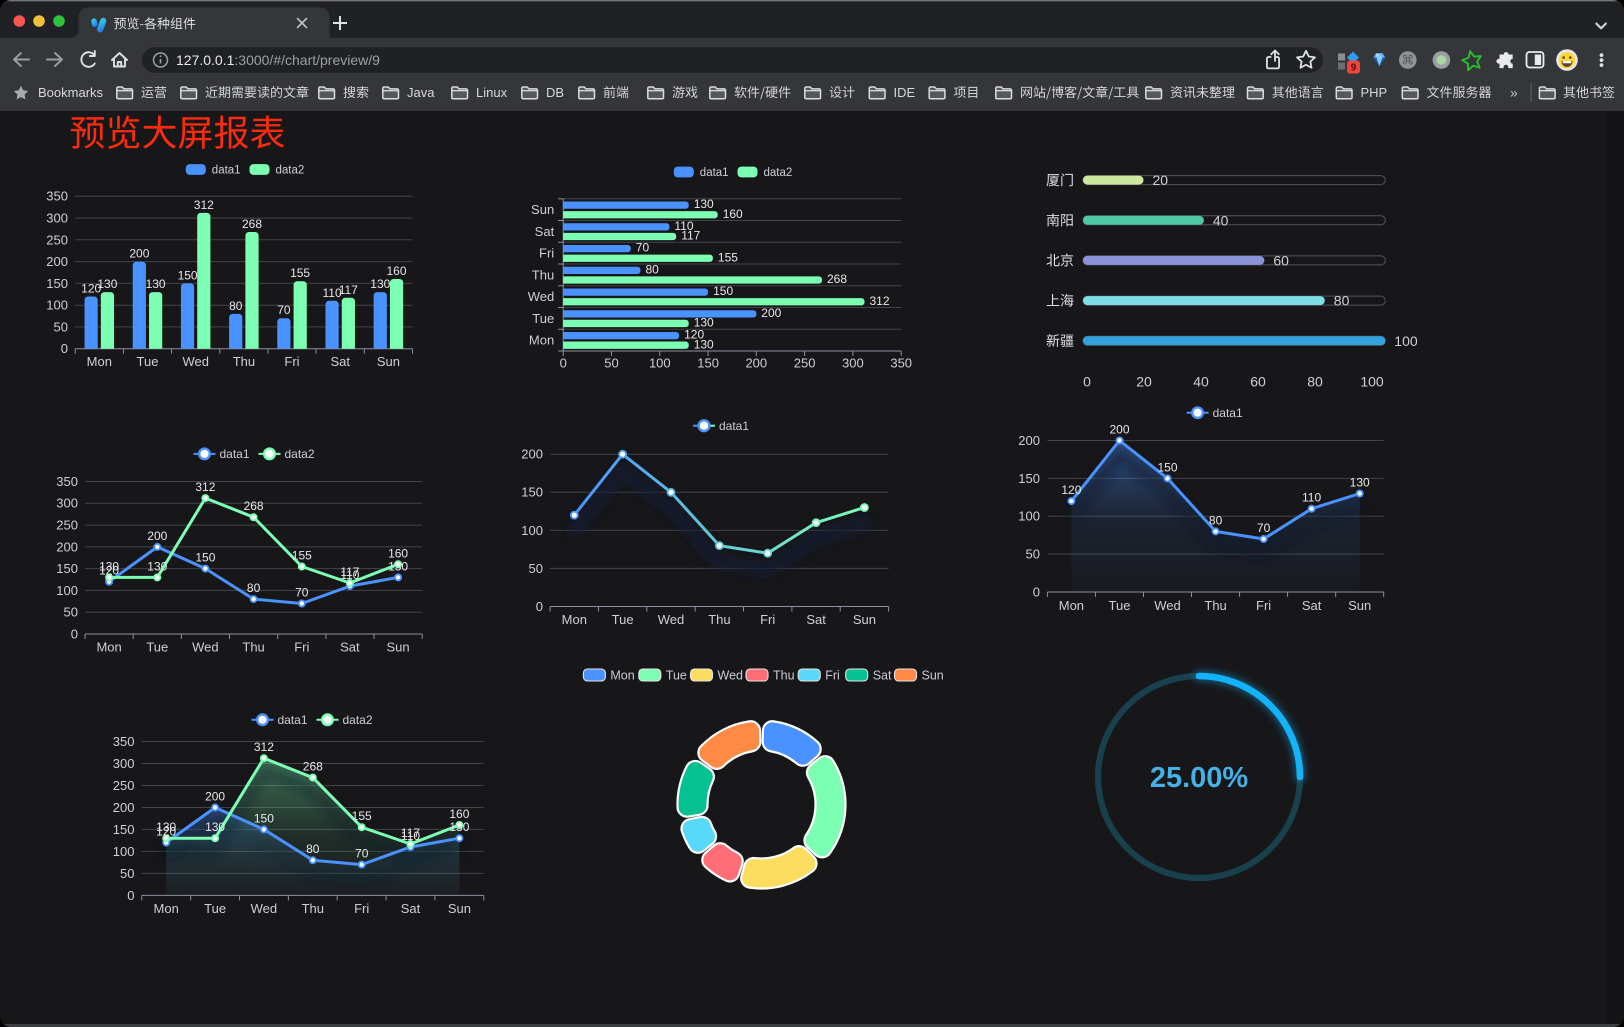 The height and width of the screenshot is (1027, 1624). I want to click on svg-text: 127.0.0.1, so click(205, 60).